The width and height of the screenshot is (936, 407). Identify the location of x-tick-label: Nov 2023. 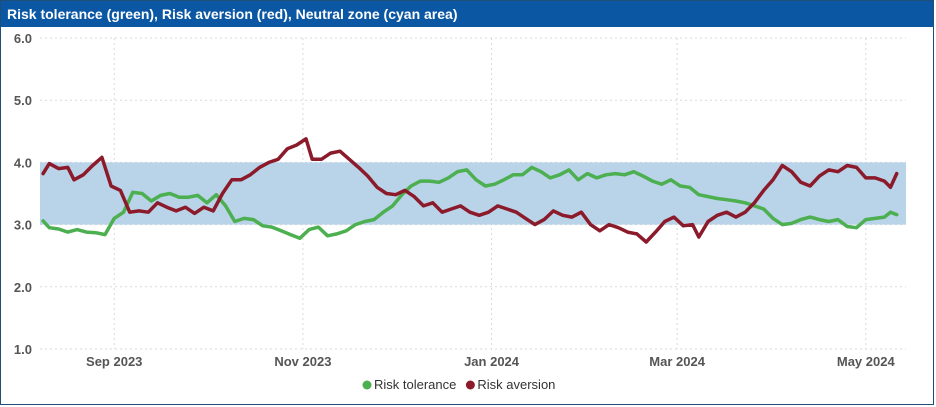
(302, 361).